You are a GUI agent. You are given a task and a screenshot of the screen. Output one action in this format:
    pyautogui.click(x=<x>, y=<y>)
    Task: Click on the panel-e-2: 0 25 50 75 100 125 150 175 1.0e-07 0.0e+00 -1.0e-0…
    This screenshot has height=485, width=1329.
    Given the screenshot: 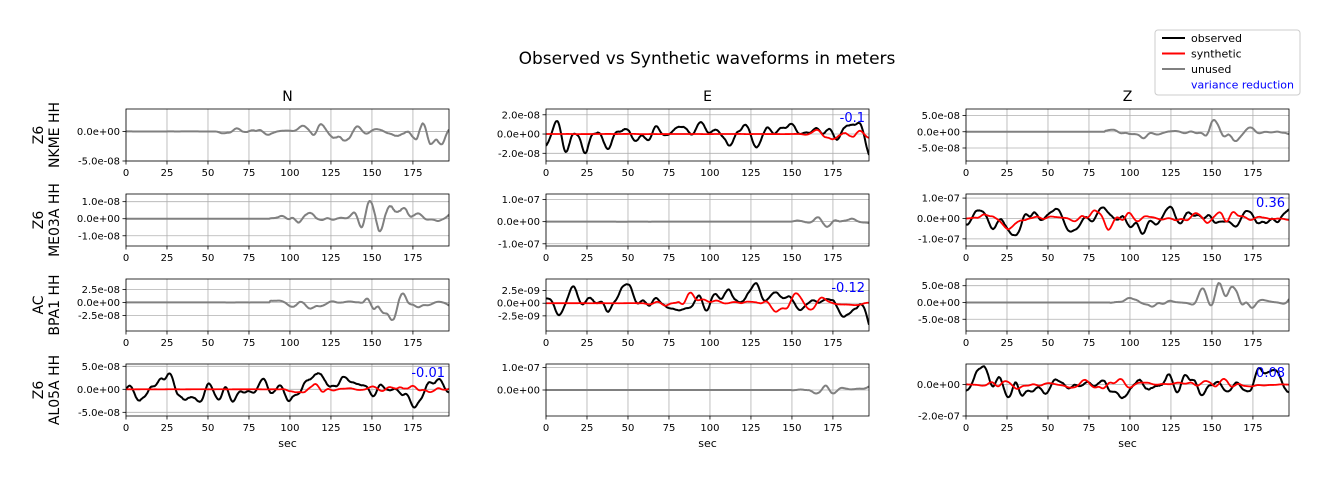 What is the action you would take?
    pyautogui.click(x=683, y=228)
    